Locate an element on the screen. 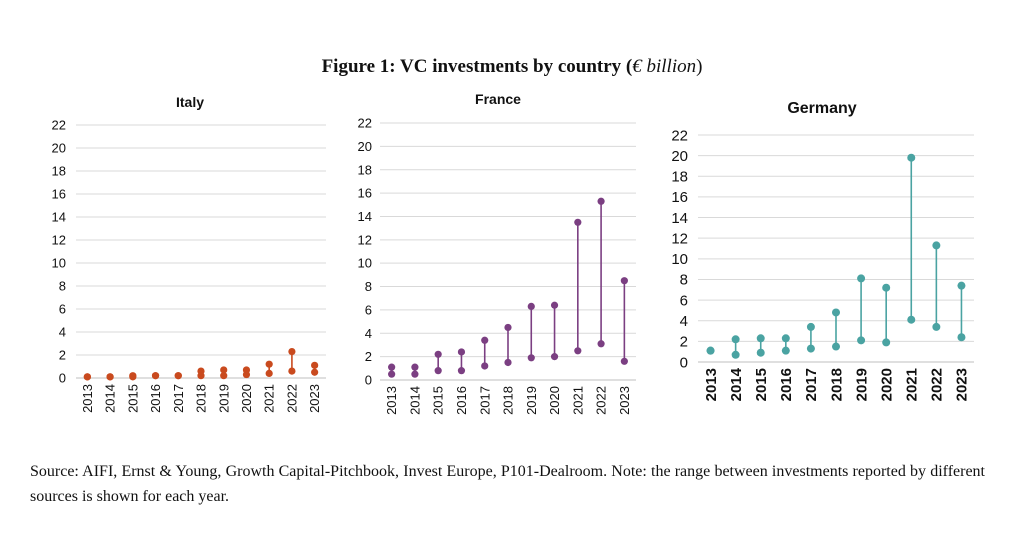 The image size is (1024, 538). y-tick-label-france-12: 12 is located at coordinates (365, 239).